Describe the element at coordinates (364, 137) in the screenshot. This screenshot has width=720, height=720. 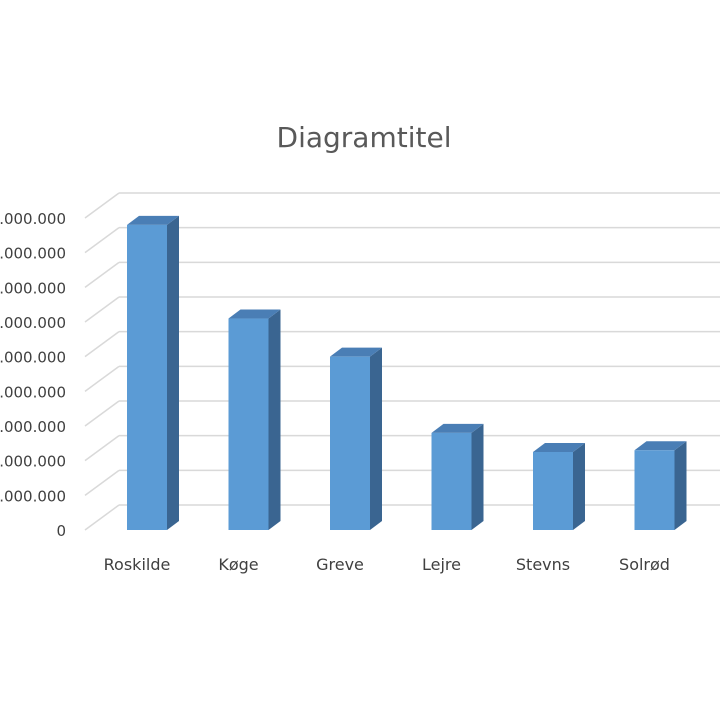
I see `chart-title: Diagramtitel` at that location.